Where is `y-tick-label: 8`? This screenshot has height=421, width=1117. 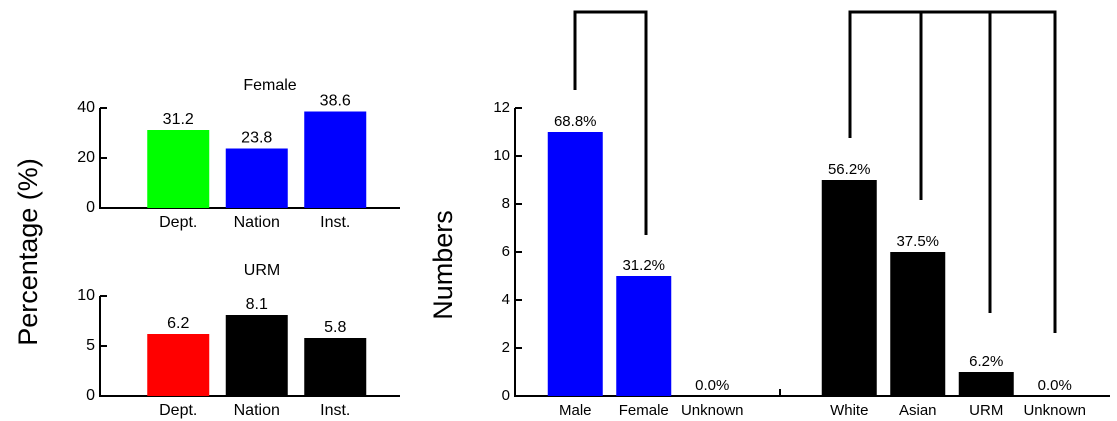
y-tick-label: 8 is located at coordinates (506, 203).